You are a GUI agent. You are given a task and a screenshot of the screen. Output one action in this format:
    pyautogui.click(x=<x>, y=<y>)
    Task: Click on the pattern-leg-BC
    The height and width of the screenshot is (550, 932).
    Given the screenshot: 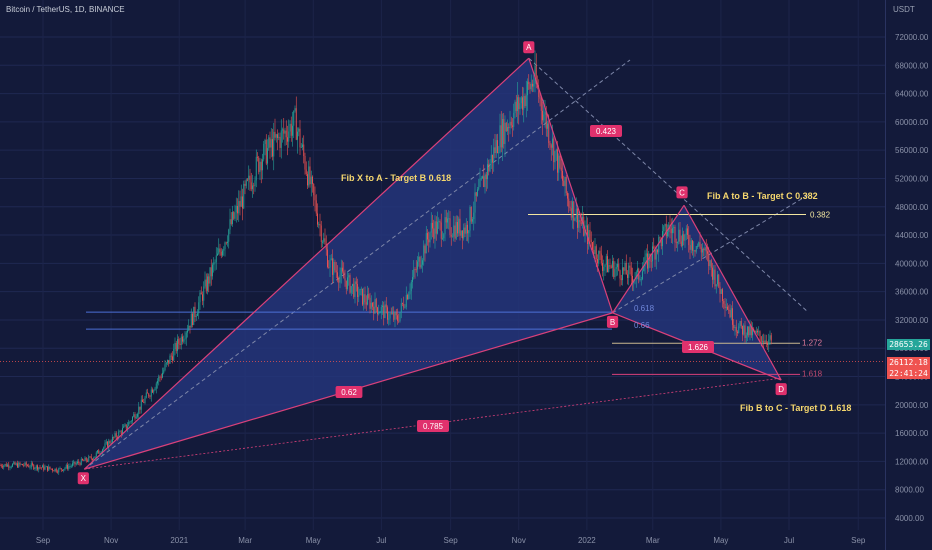 What is the action you would take?
    pyautogui.click(x=648, y=259)
    